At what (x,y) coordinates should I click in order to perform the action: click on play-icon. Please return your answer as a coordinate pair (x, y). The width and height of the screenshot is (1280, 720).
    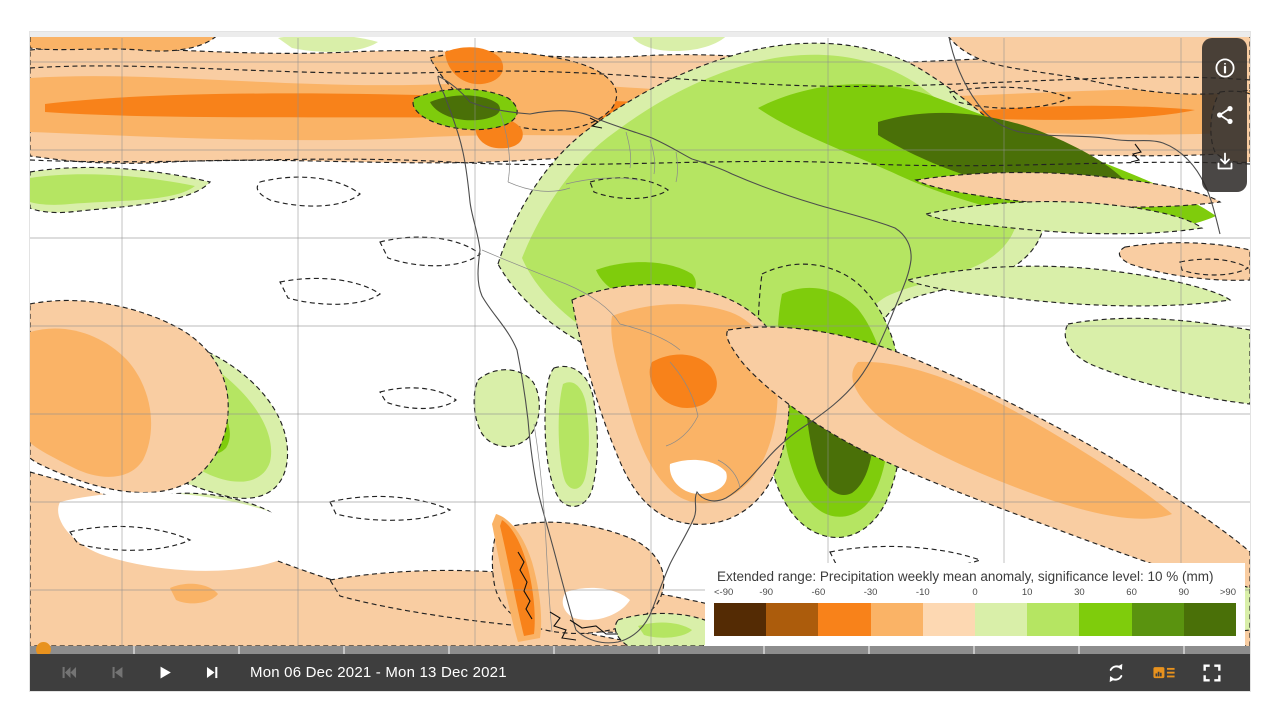
    Looking at the image, I should click on (165, 672).